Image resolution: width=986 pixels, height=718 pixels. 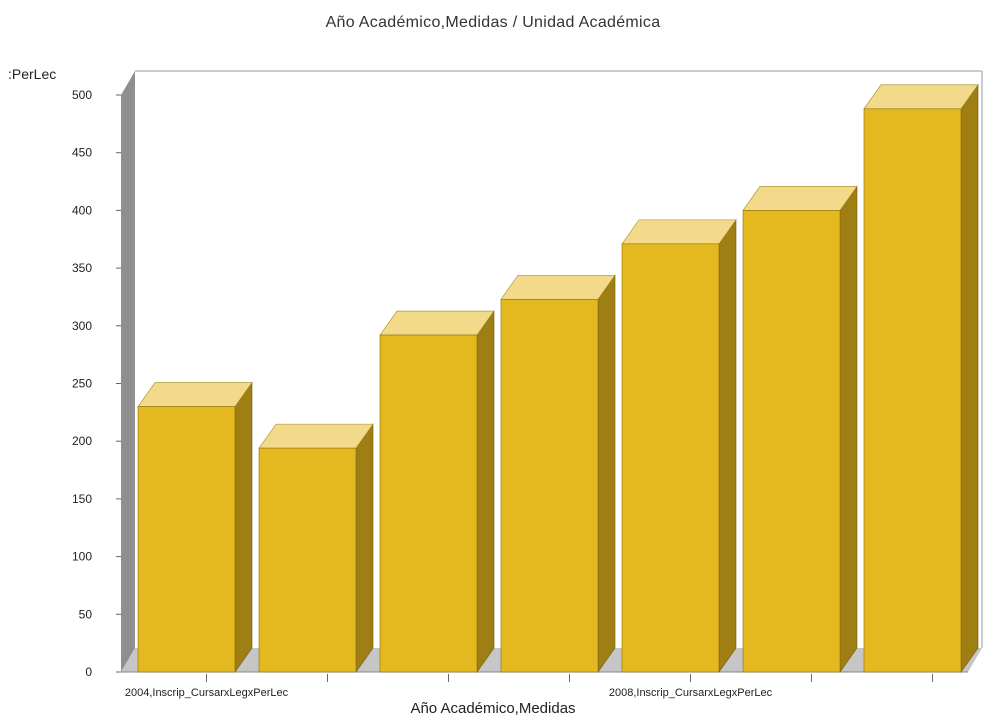 I want to click on left-wall, so click(x=128, y=371).